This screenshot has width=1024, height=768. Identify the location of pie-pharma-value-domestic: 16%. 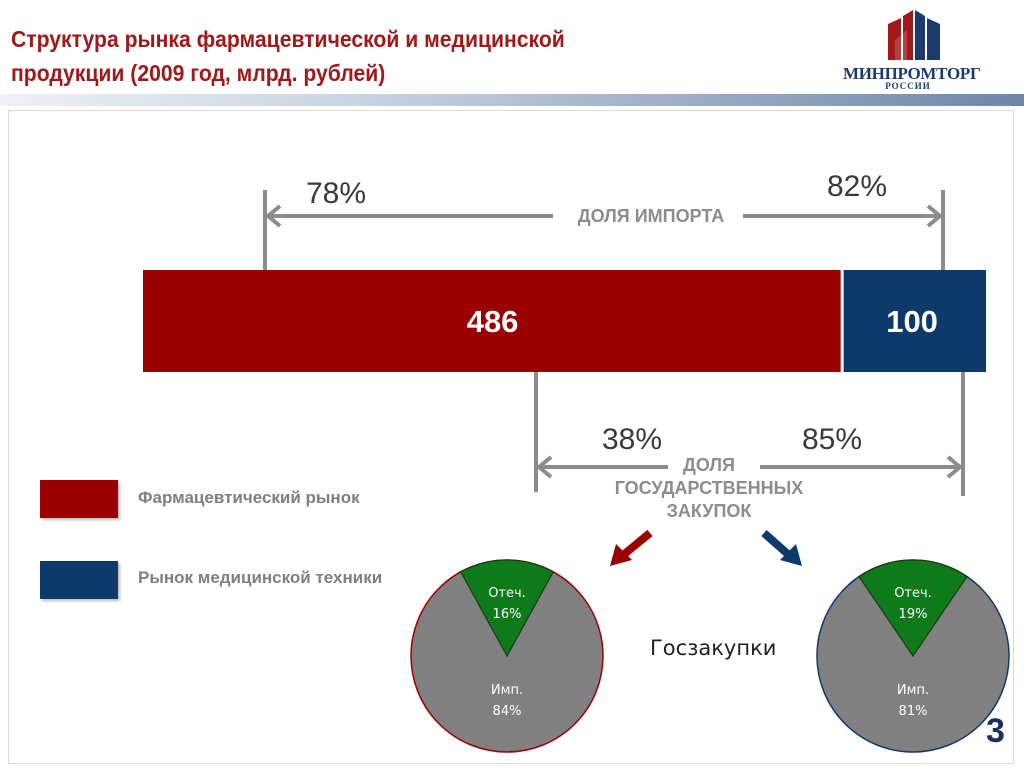
(507, 614).